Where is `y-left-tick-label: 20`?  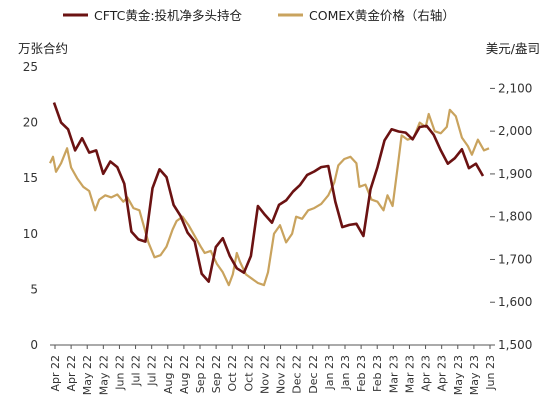 y-left-tick-label: 20 is located at coordinates (30, 123).